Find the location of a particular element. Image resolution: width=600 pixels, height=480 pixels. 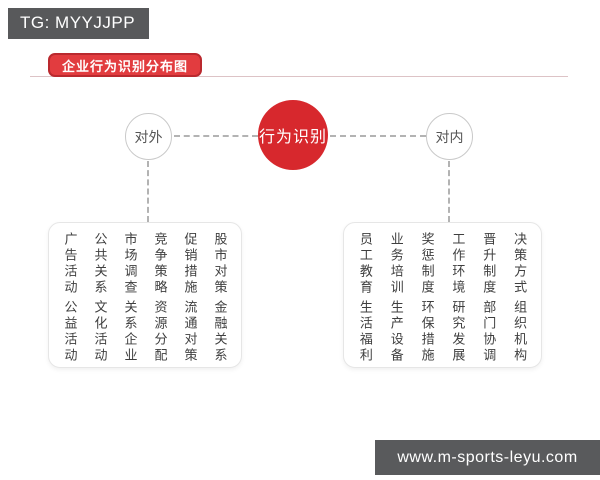

item-label: 公共关系 is located at coordinates (100, 264).